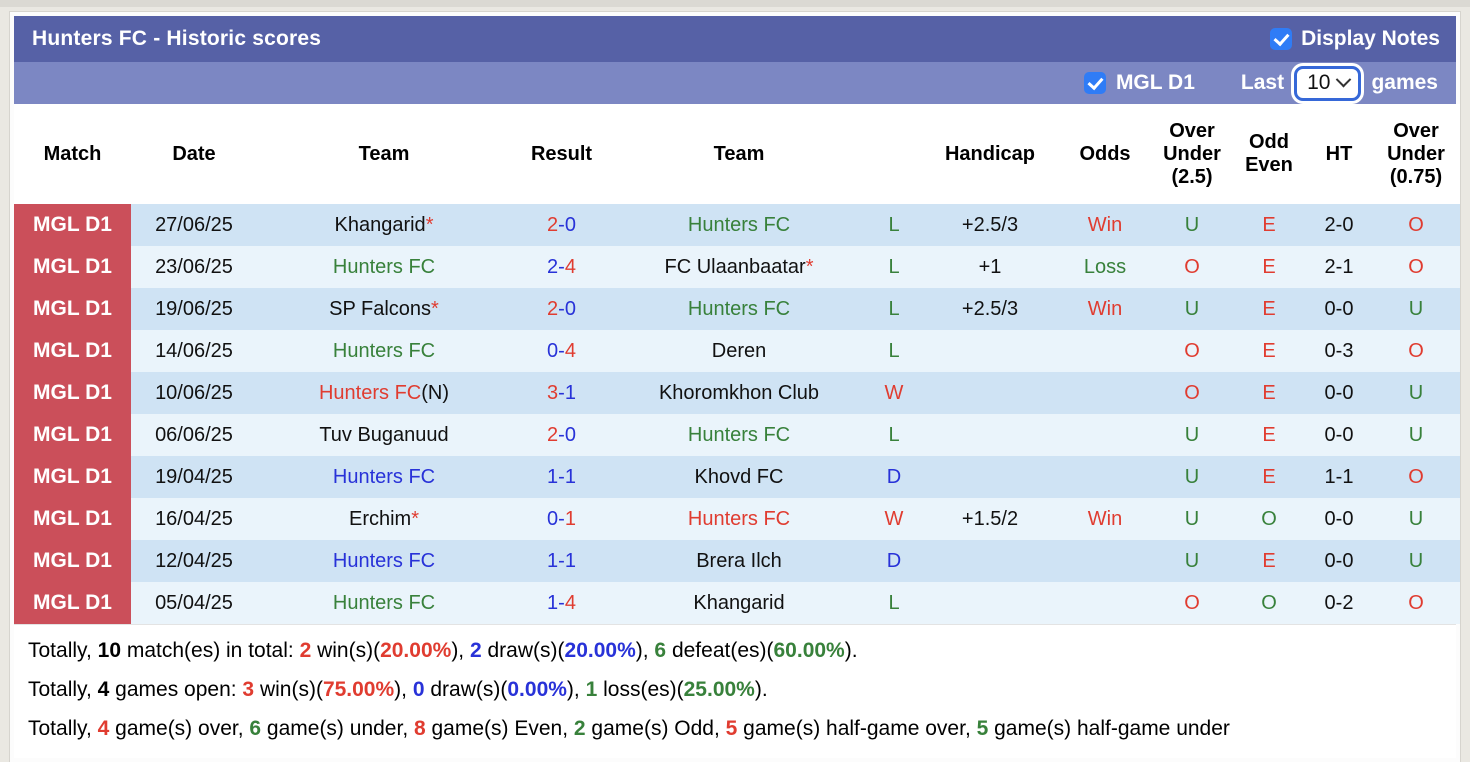  Describe the element at coordinates (809, 650) in the screenshot. I see `summary-segment: 60.00%` at that location.